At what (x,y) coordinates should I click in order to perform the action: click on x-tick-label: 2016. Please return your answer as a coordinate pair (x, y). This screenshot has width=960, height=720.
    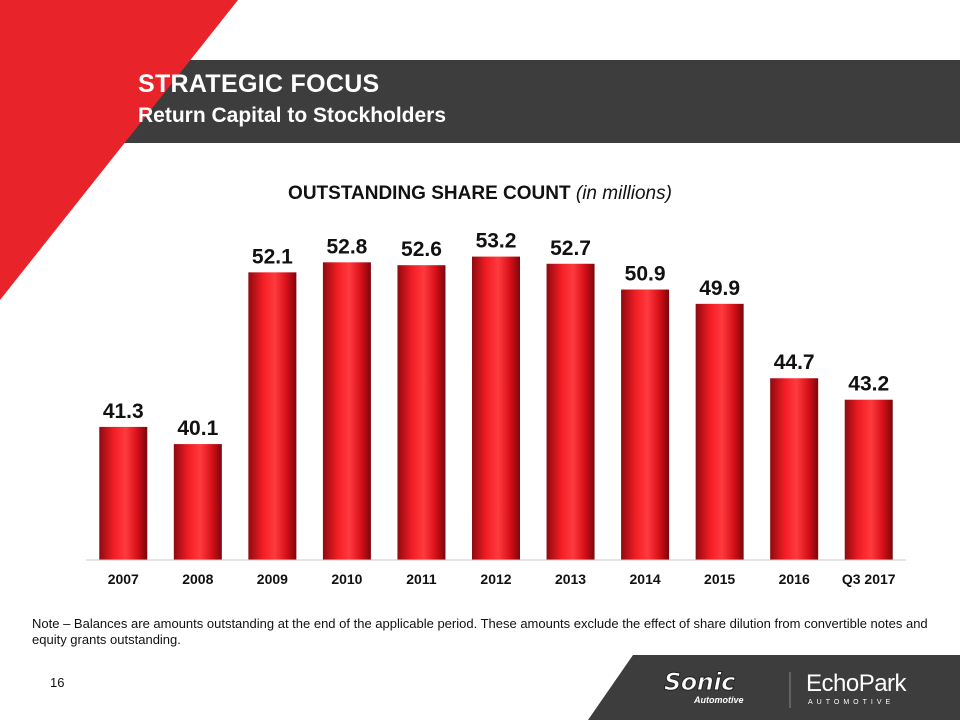
    Looking at the image, I should click on (794, 579).